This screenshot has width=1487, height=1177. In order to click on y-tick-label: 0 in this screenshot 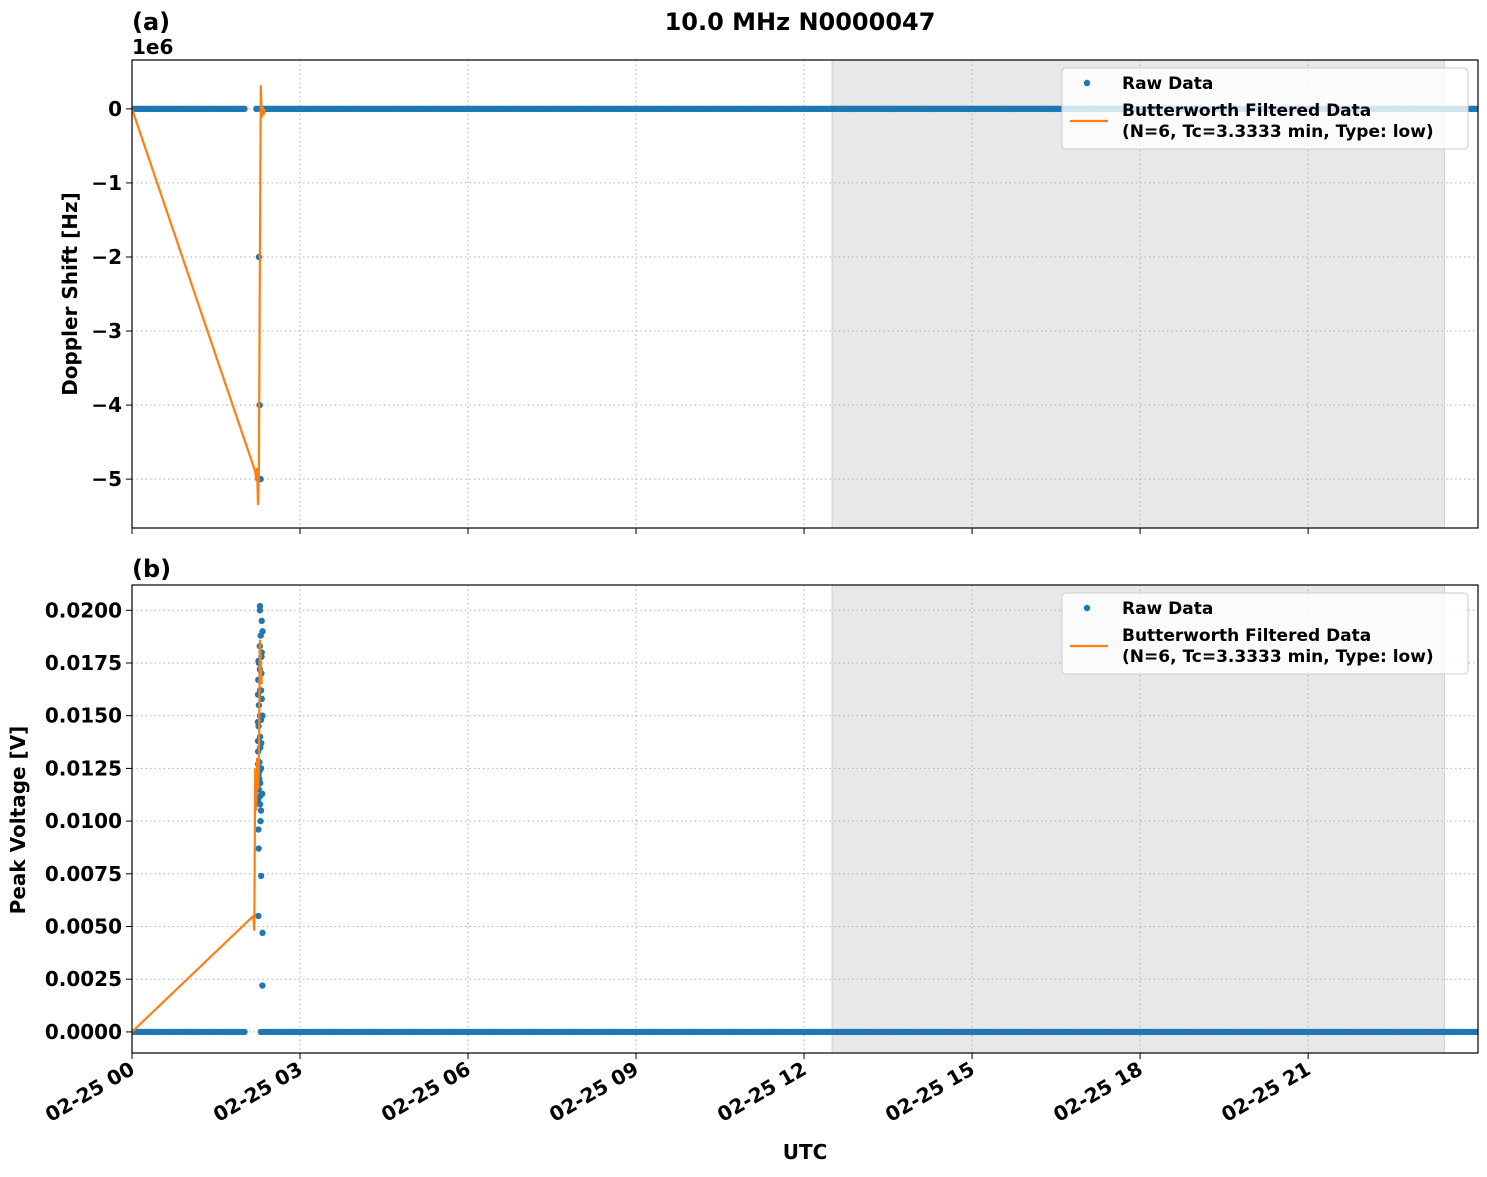, I will do `click(115, 109)`.